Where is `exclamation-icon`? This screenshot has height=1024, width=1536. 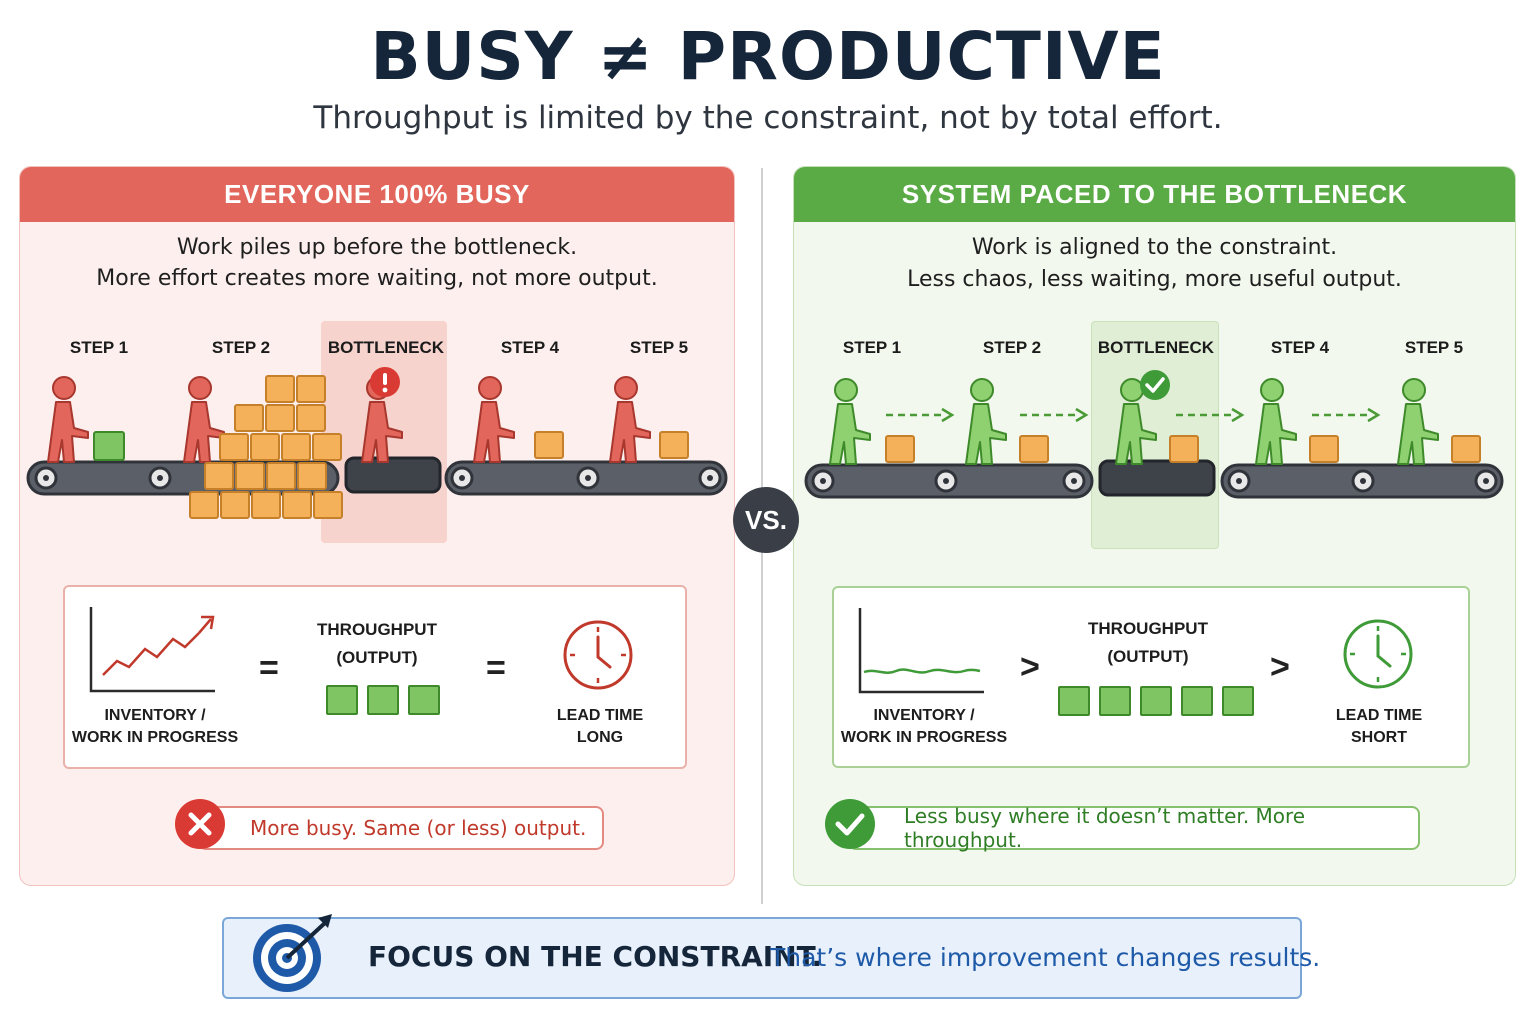
exclamation-icon is located at coordinates (385, 382).